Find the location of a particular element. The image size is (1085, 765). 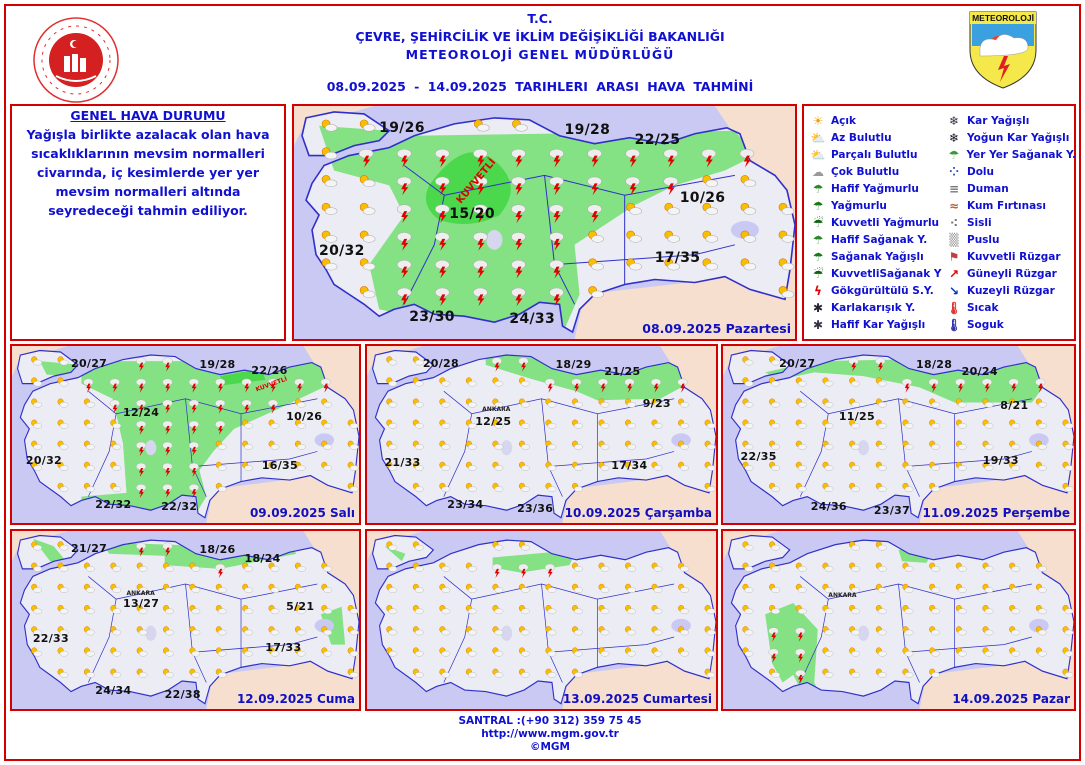

temp-label: 10/26 is located at coordinates (702, 197).